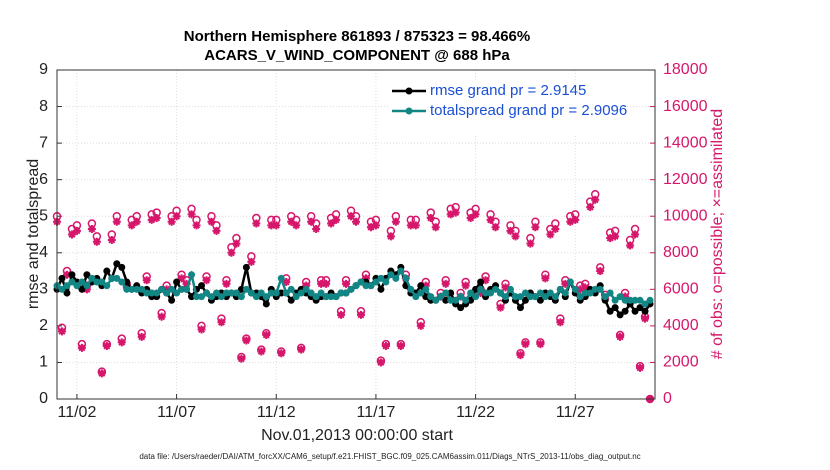 This screenshot has height=470, width=830. What do you see at coordinates (685, 179) in the screenshot?
I see `y2-tick-label: 12000` at bounding box center [685, 179].